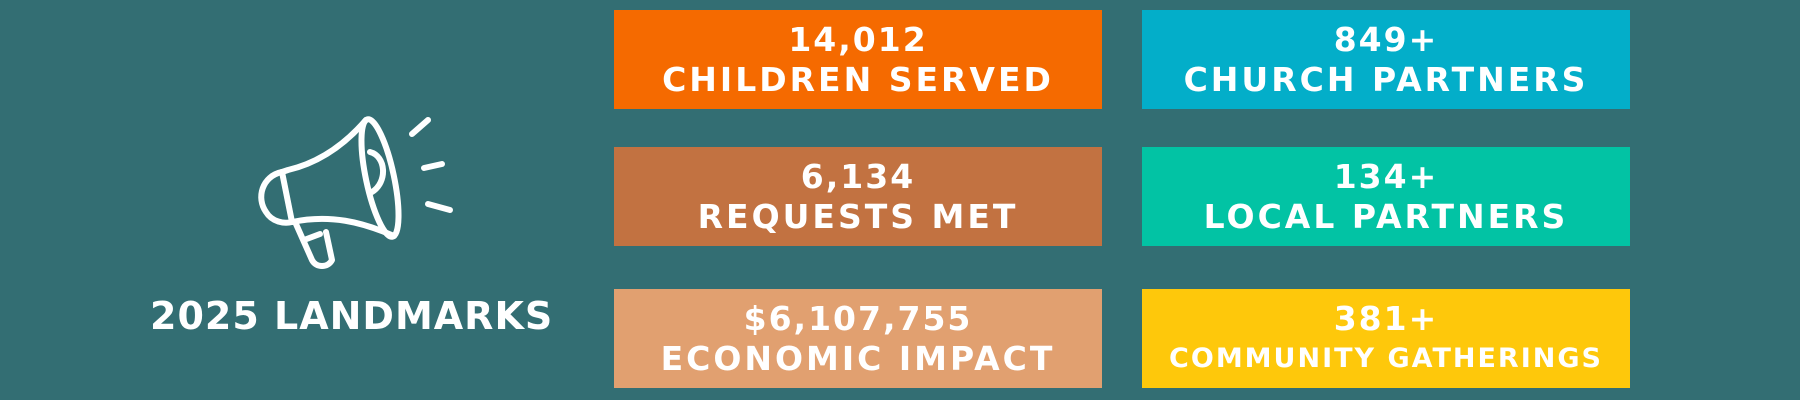 The image size is (1800, 400). Describe the element at coordinates (355, 192) in the screenshot. I see `megaphone-icon` at that location.